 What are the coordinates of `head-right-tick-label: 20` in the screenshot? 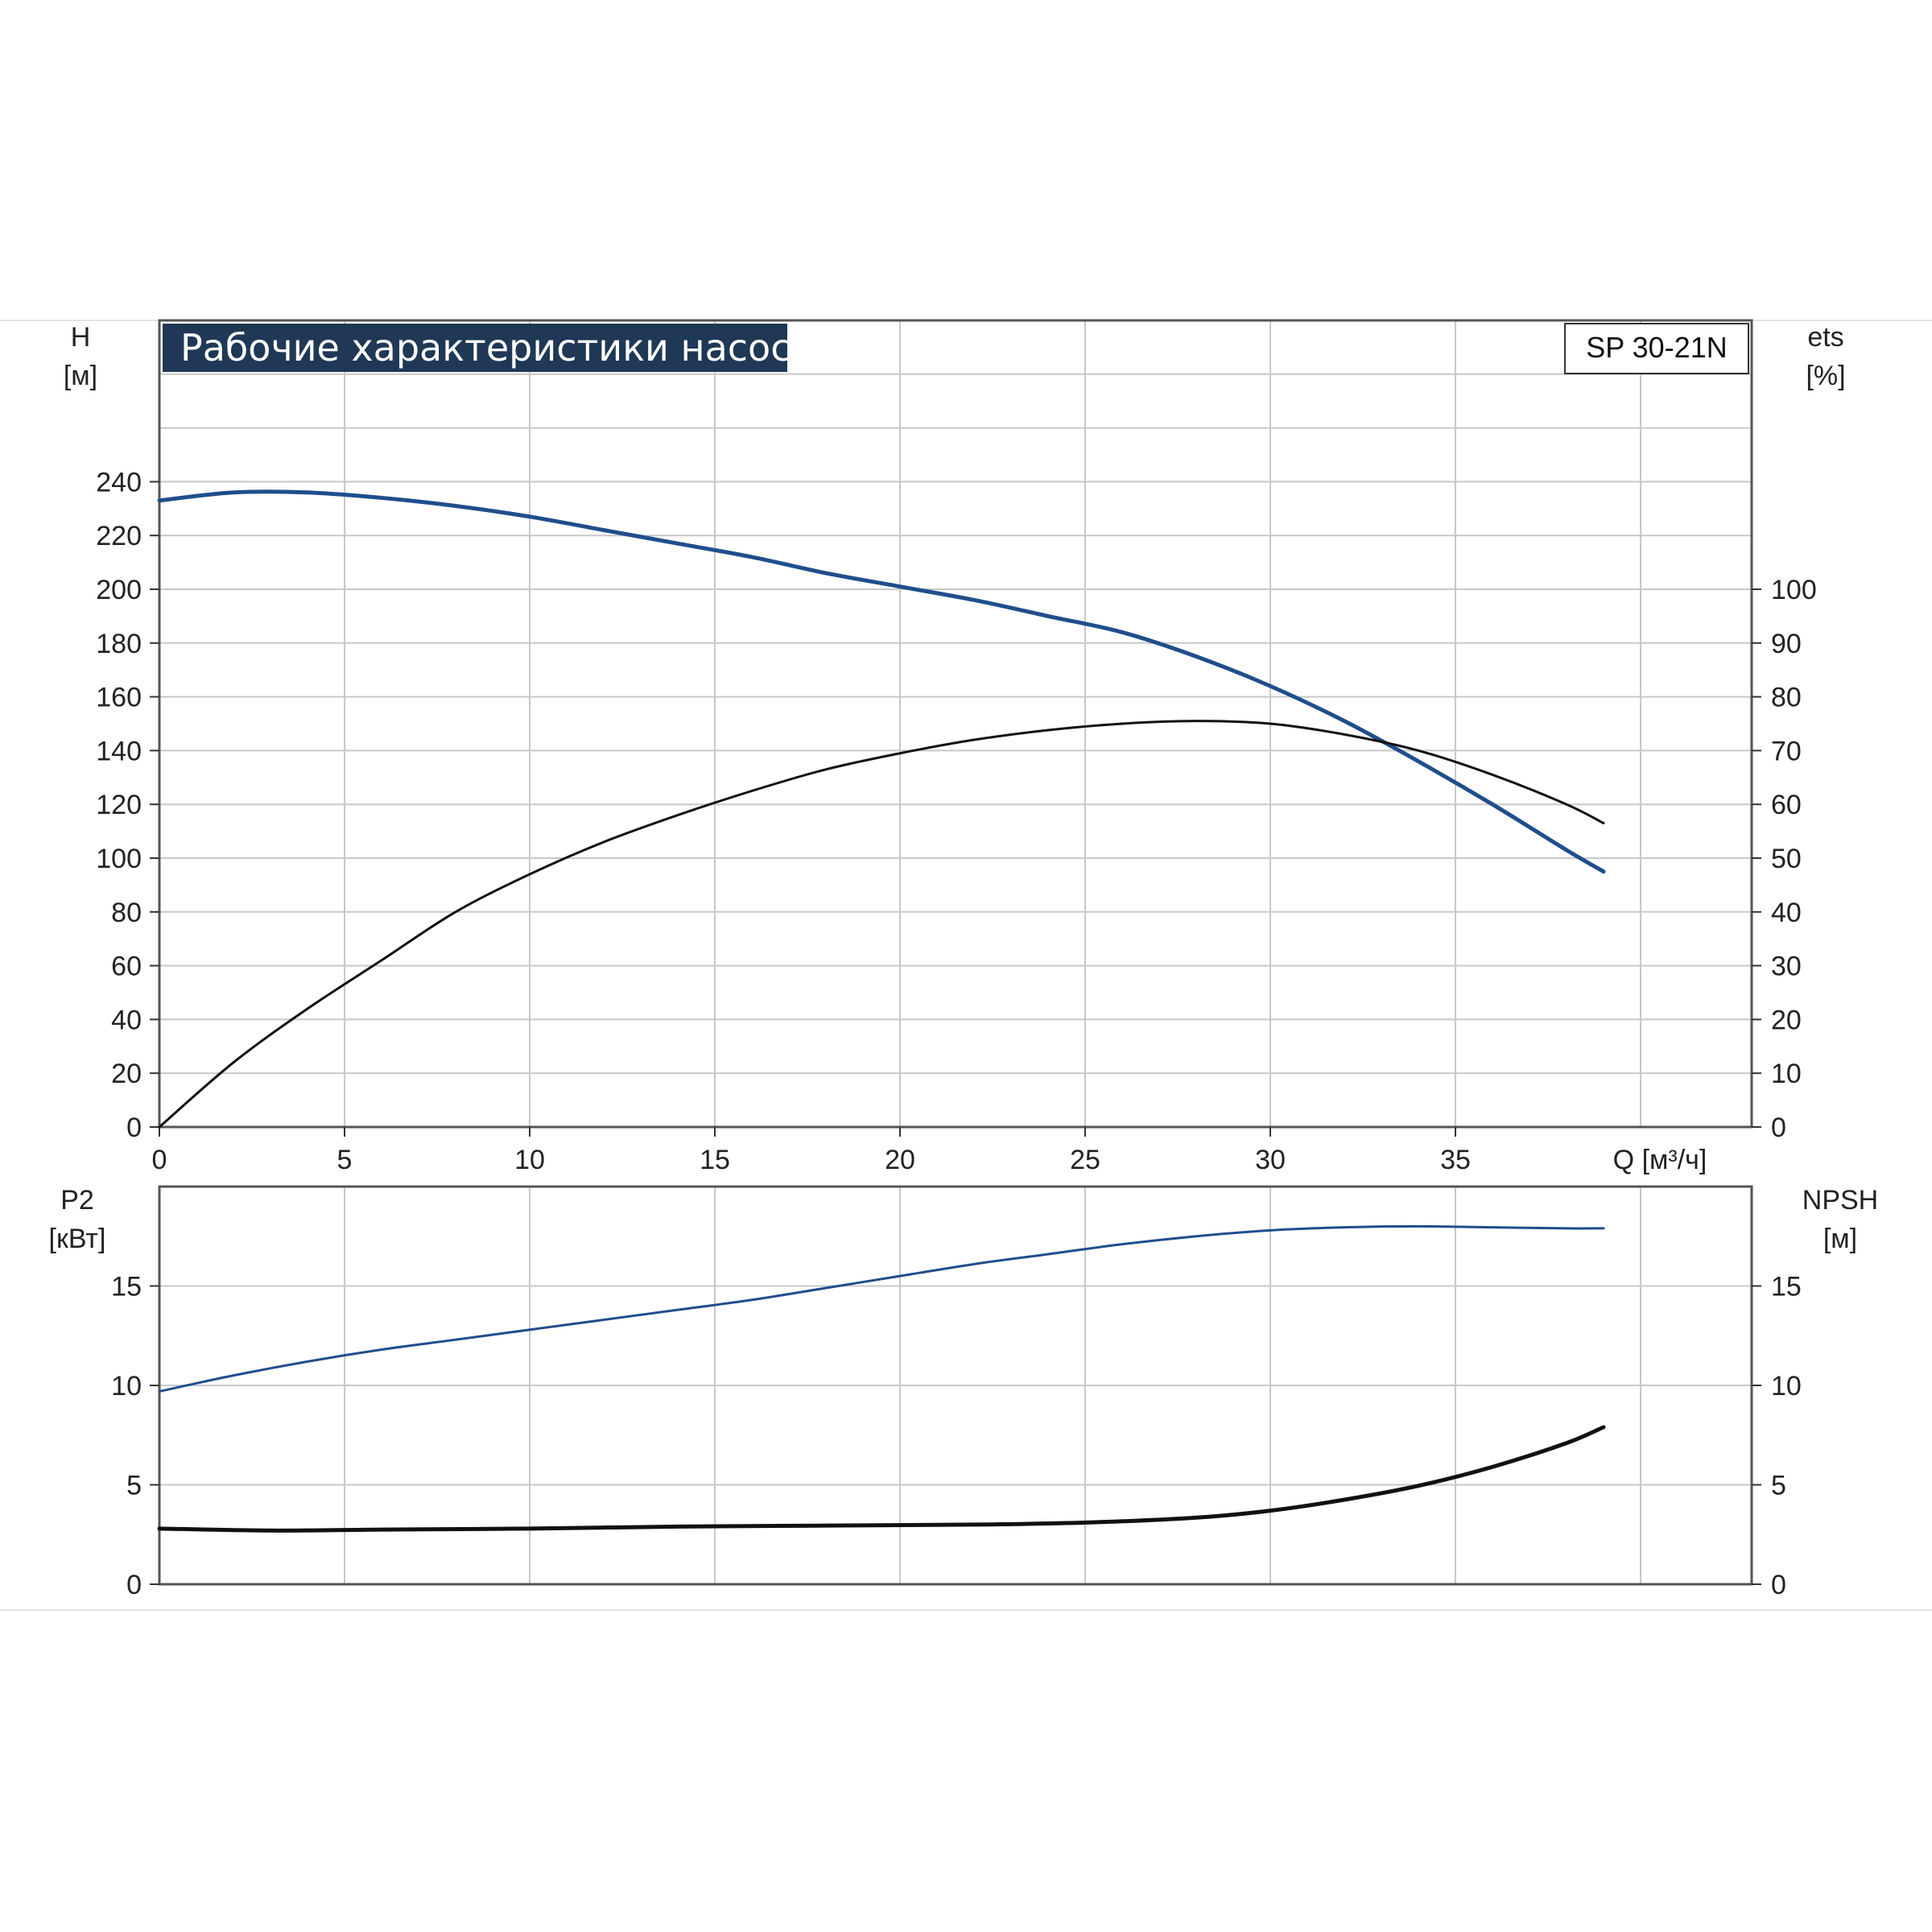 It's located at (1786, 1020).